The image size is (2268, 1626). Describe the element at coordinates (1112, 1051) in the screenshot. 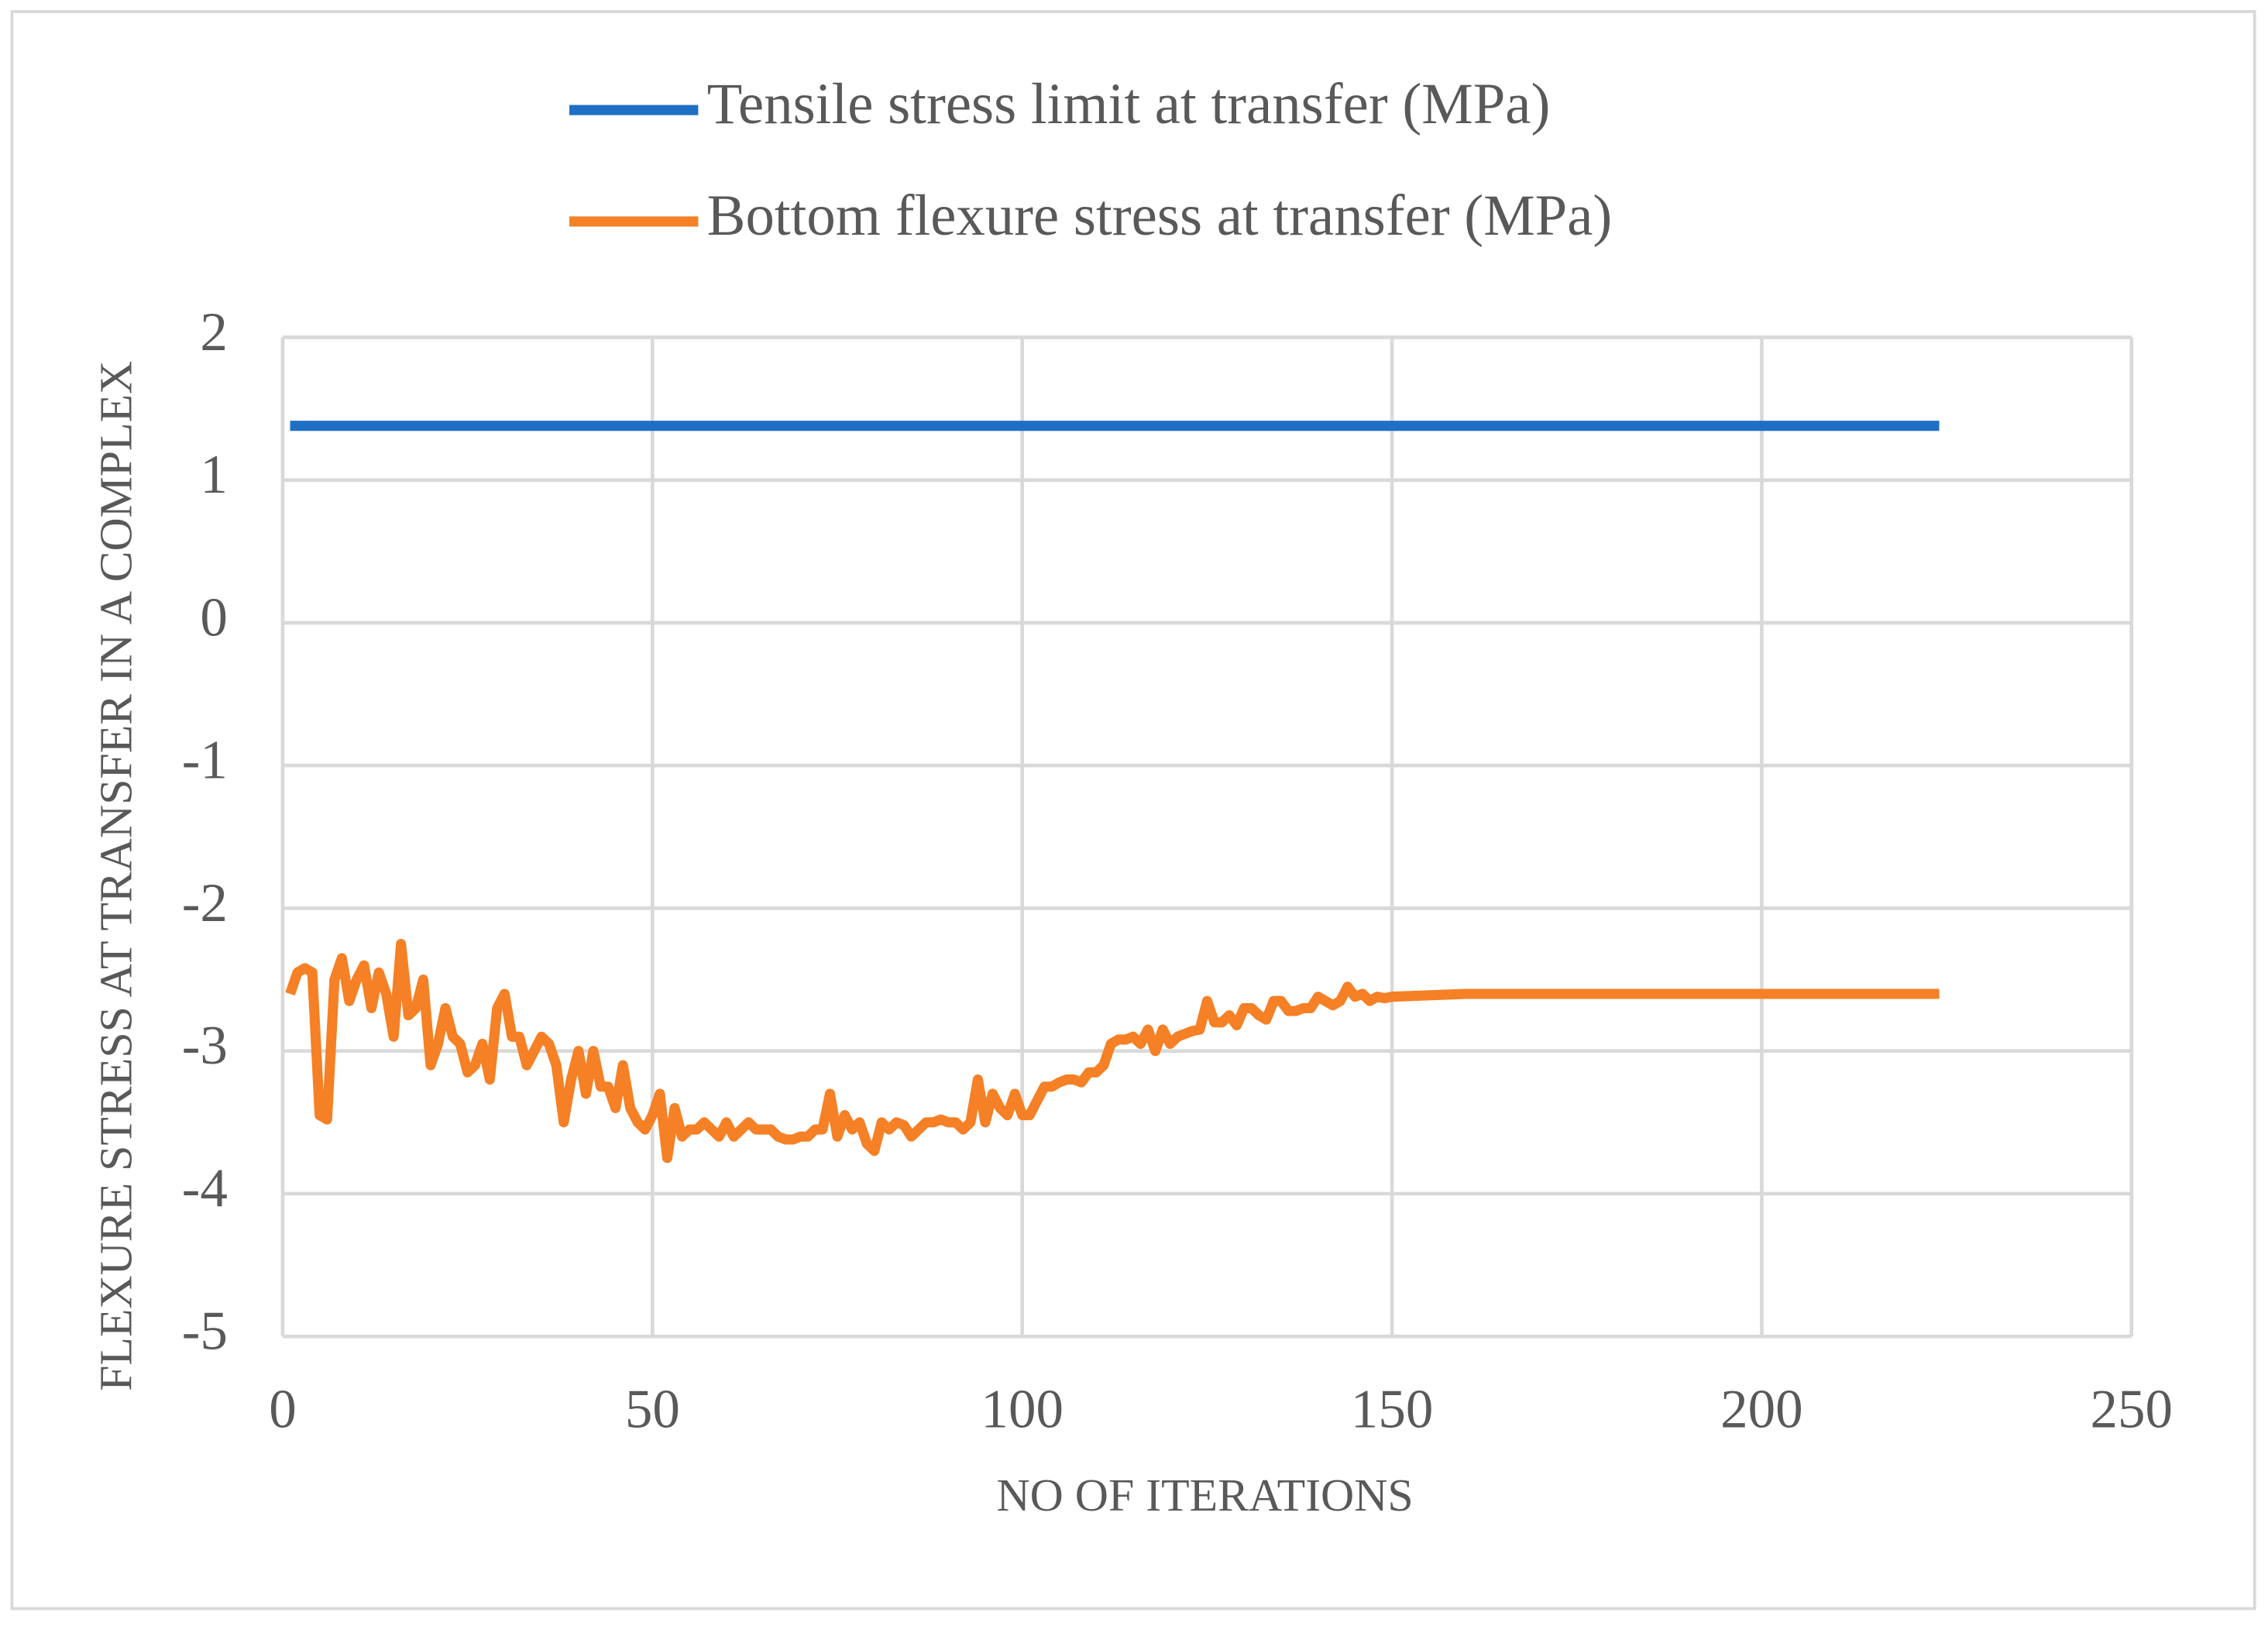

I see `series-line` at that location.